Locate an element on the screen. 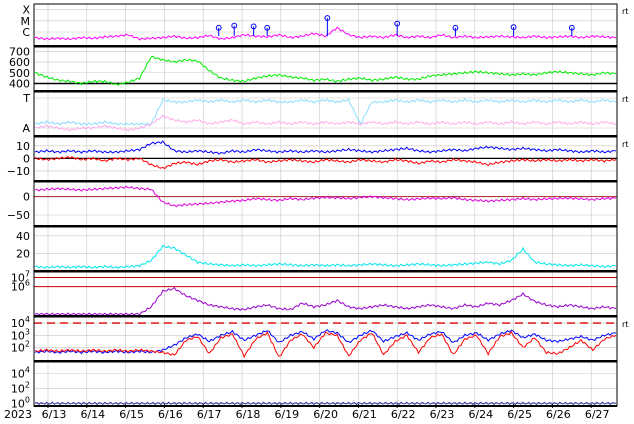  x-tick-label: 6/15 is located at coordinates (131, 414).